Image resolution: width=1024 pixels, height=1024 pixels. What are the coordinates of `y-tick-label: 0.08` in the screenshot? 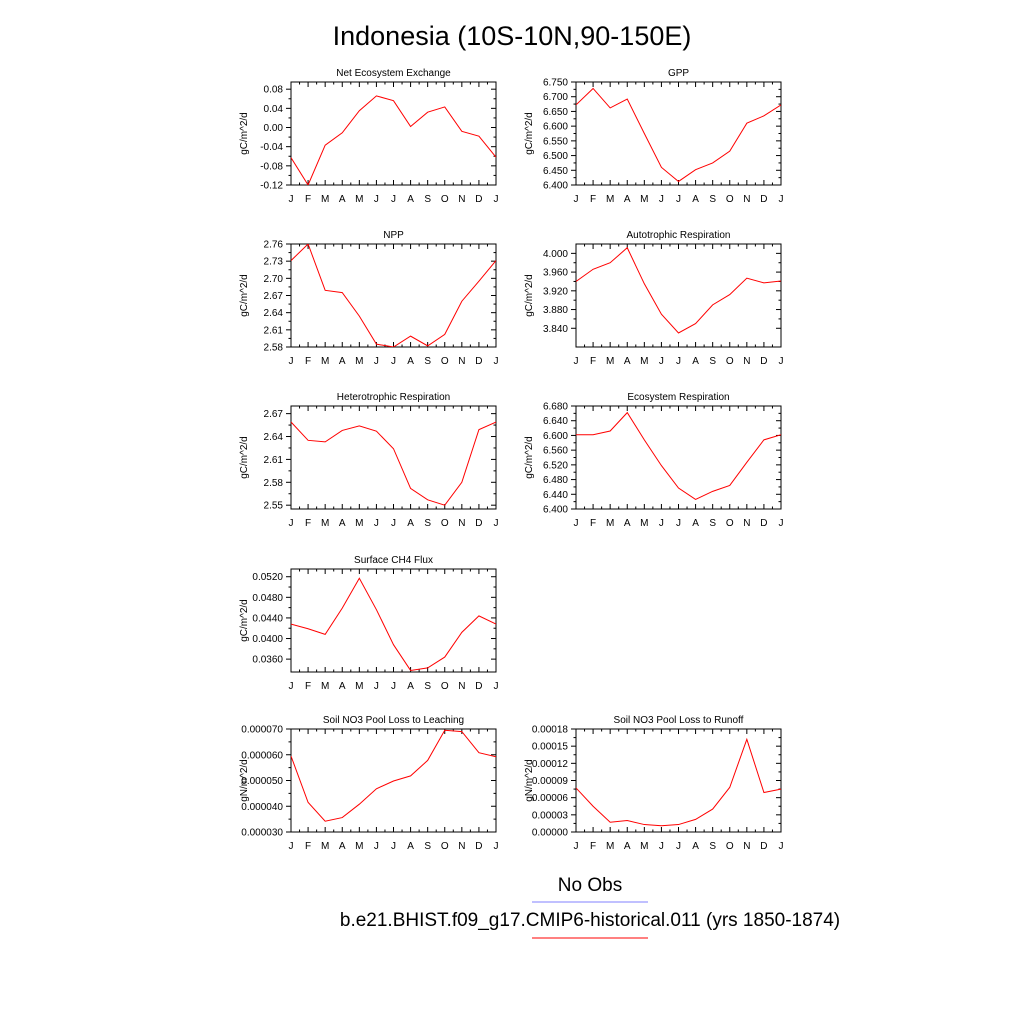 It's located at (274, 90).